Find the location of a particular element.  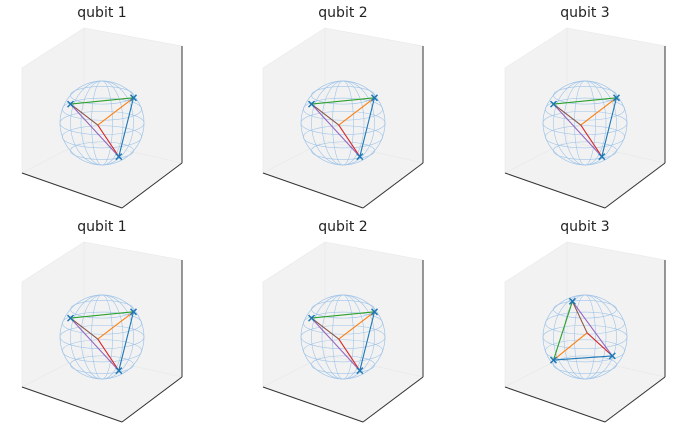

bloch-panel: qubit 3 is located at coordinates (585, 321).